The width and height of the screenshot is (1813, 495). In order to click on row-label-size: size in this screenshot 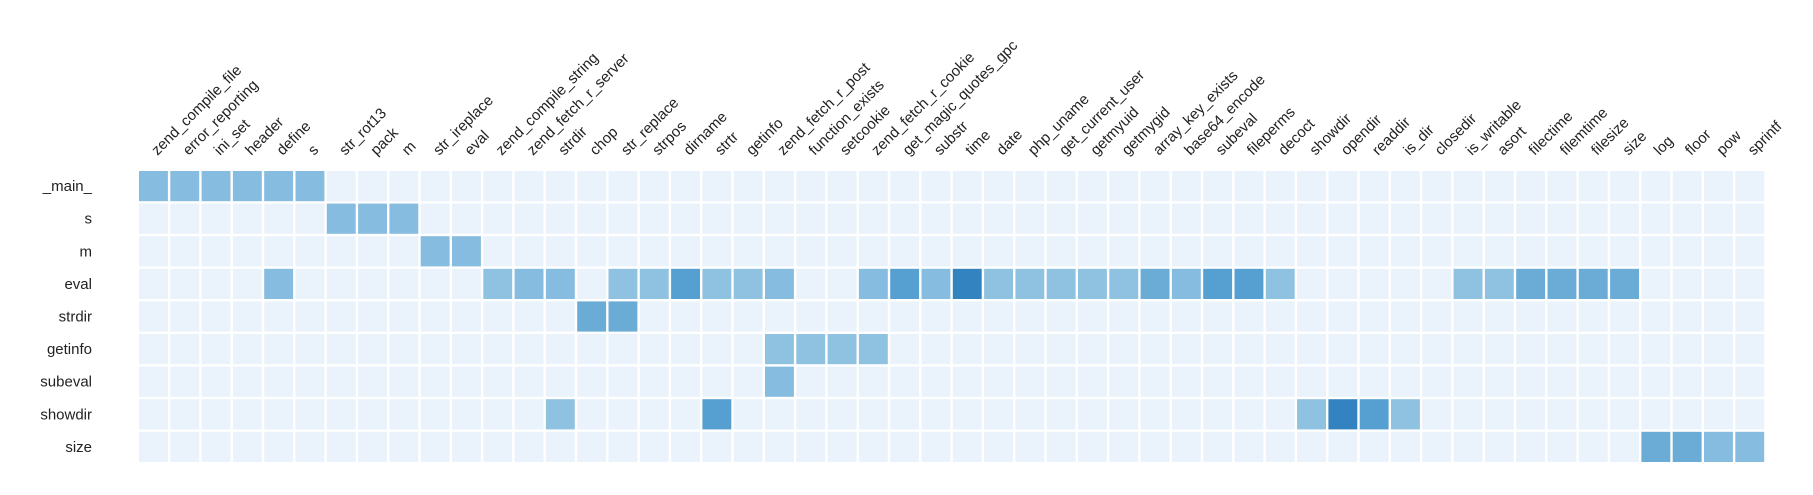, I will do `click(78, 447)`.